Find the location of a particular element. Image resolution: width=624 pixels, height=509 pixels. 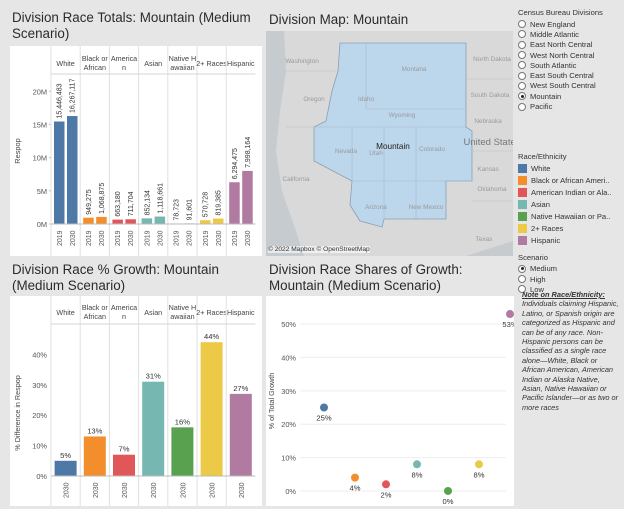

bar-value-label: 16,267,117 is located at coordinates (73, 95).